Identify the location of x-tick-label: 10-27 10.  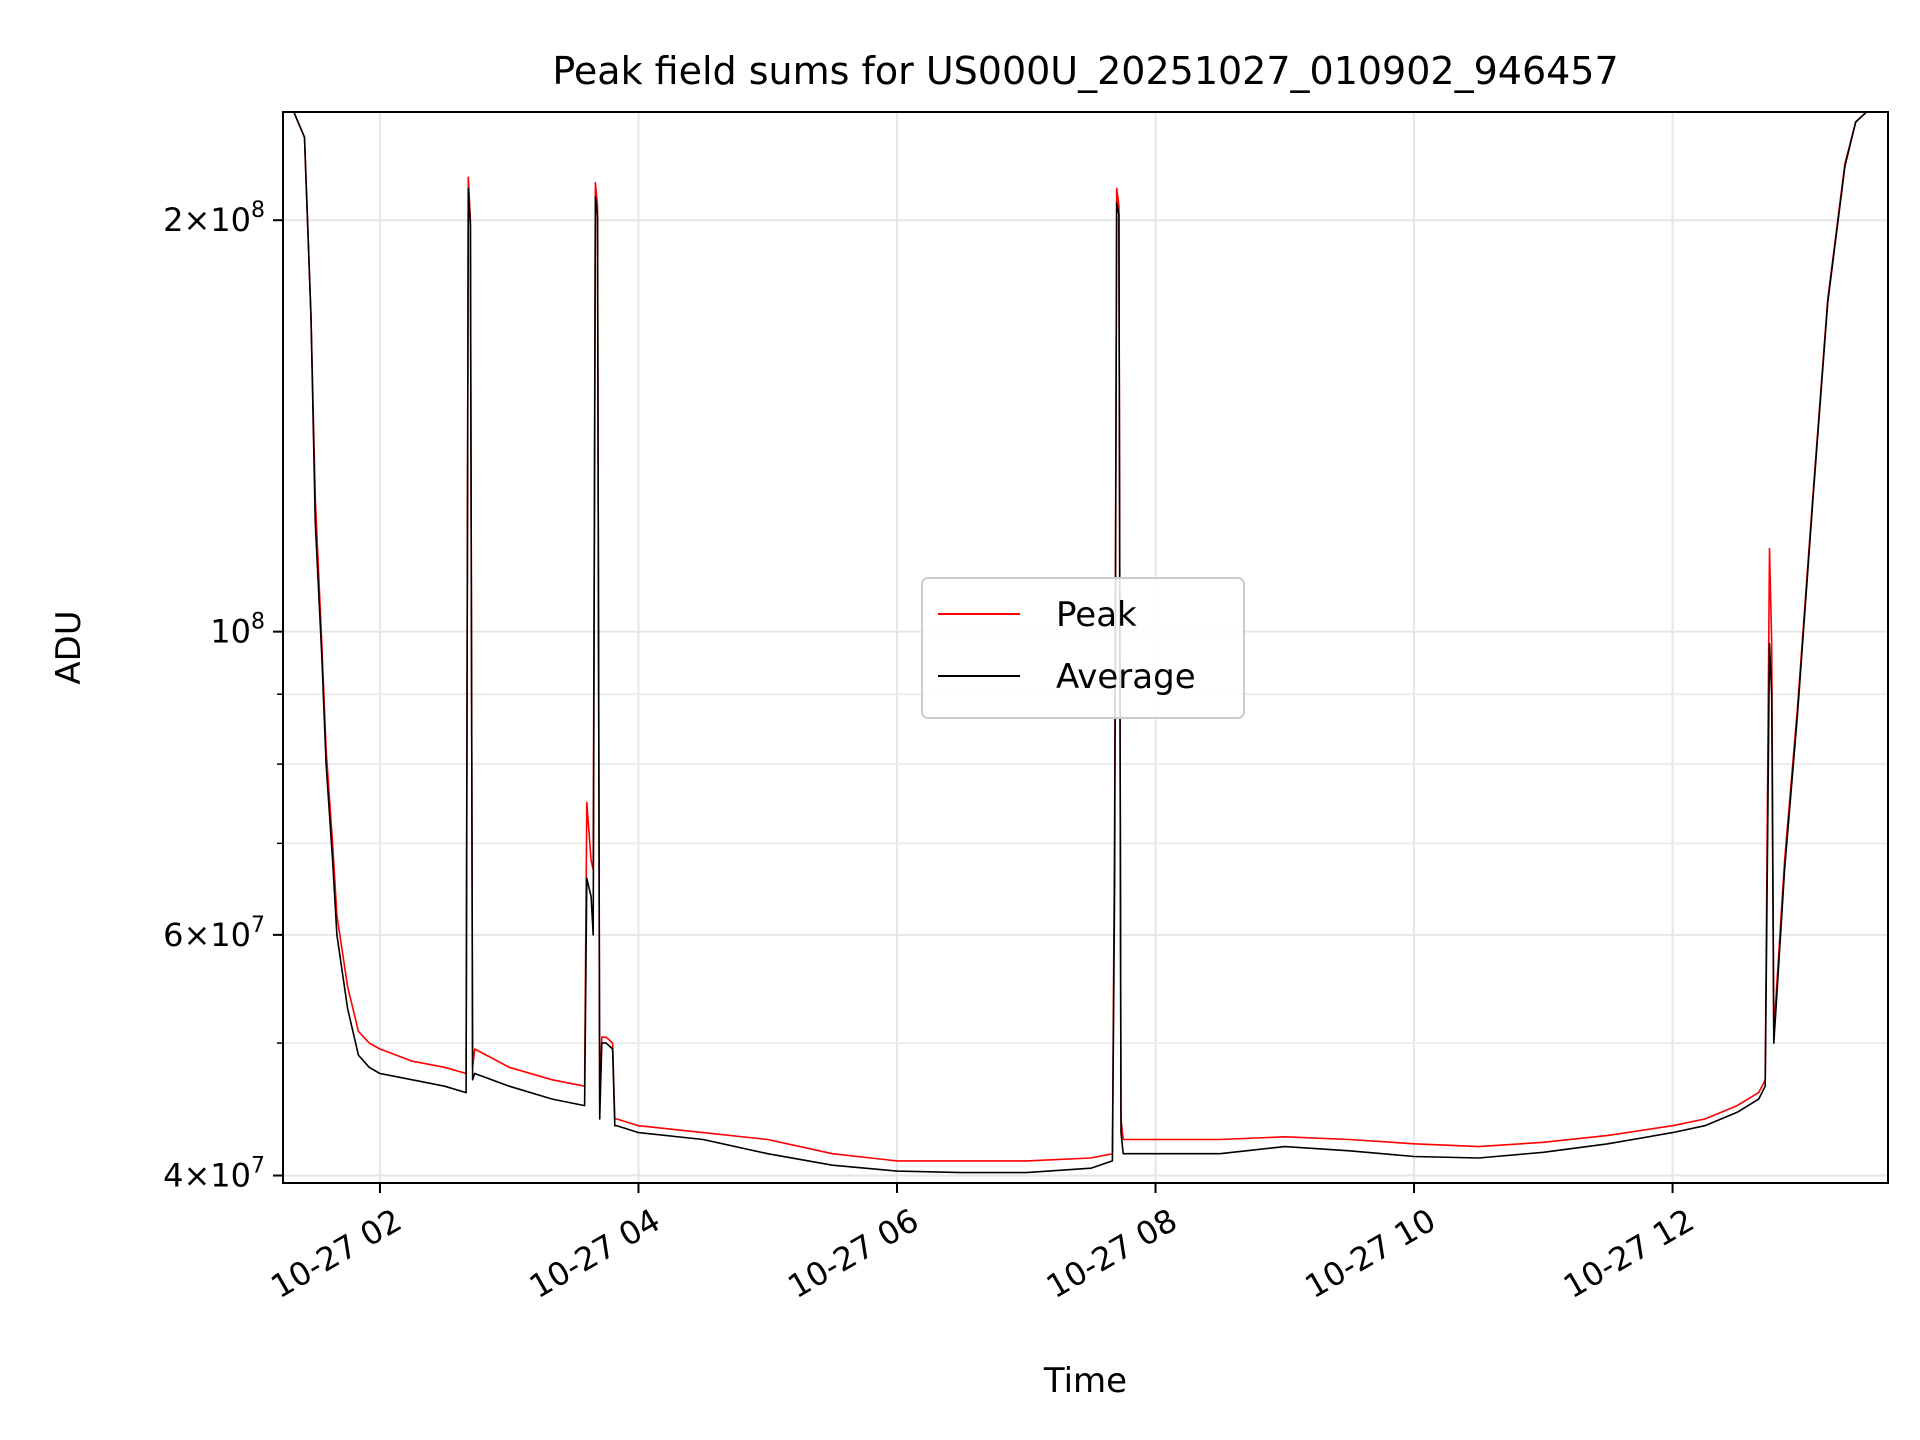
(1370, 1253).